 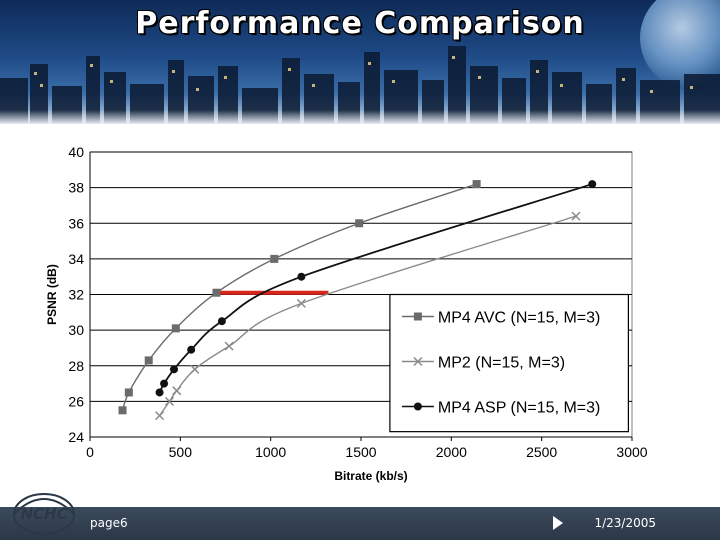 What do you see at coordinates (76, 188) in the screenshot?
I see `y-tick-label: 38` at bounding box center [76, 188].